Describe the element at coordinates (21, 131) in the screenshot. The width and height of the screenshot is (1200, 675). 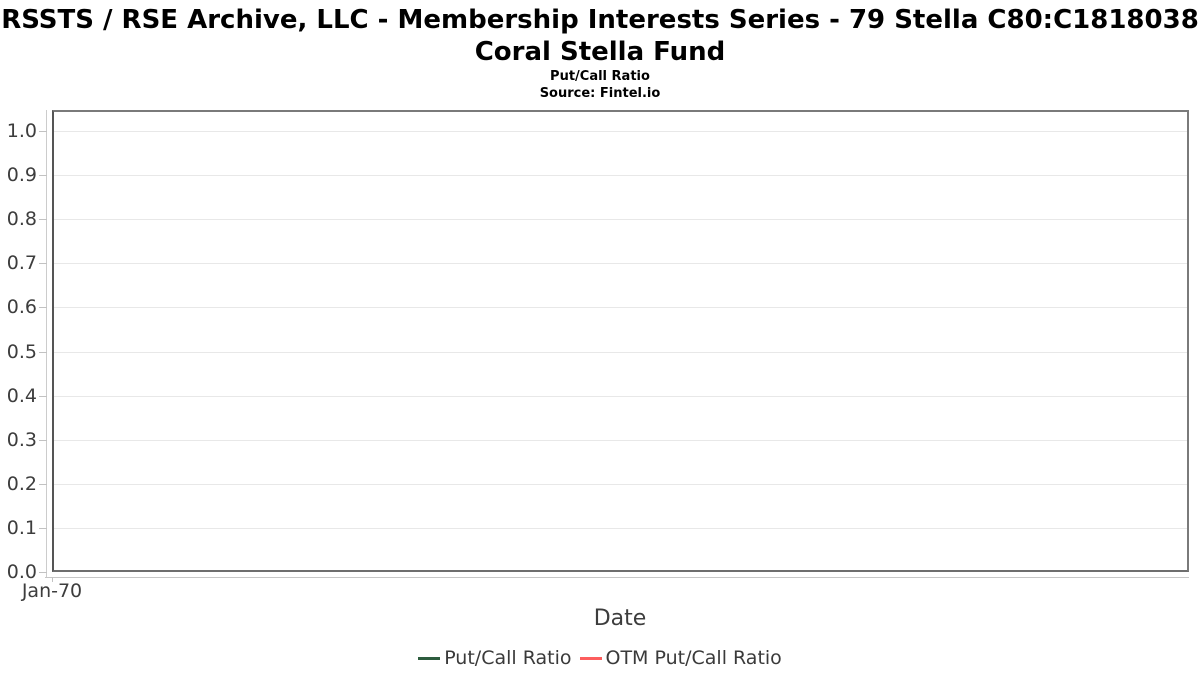
I see `y-tick-label-1.0: 1.0` at that location.